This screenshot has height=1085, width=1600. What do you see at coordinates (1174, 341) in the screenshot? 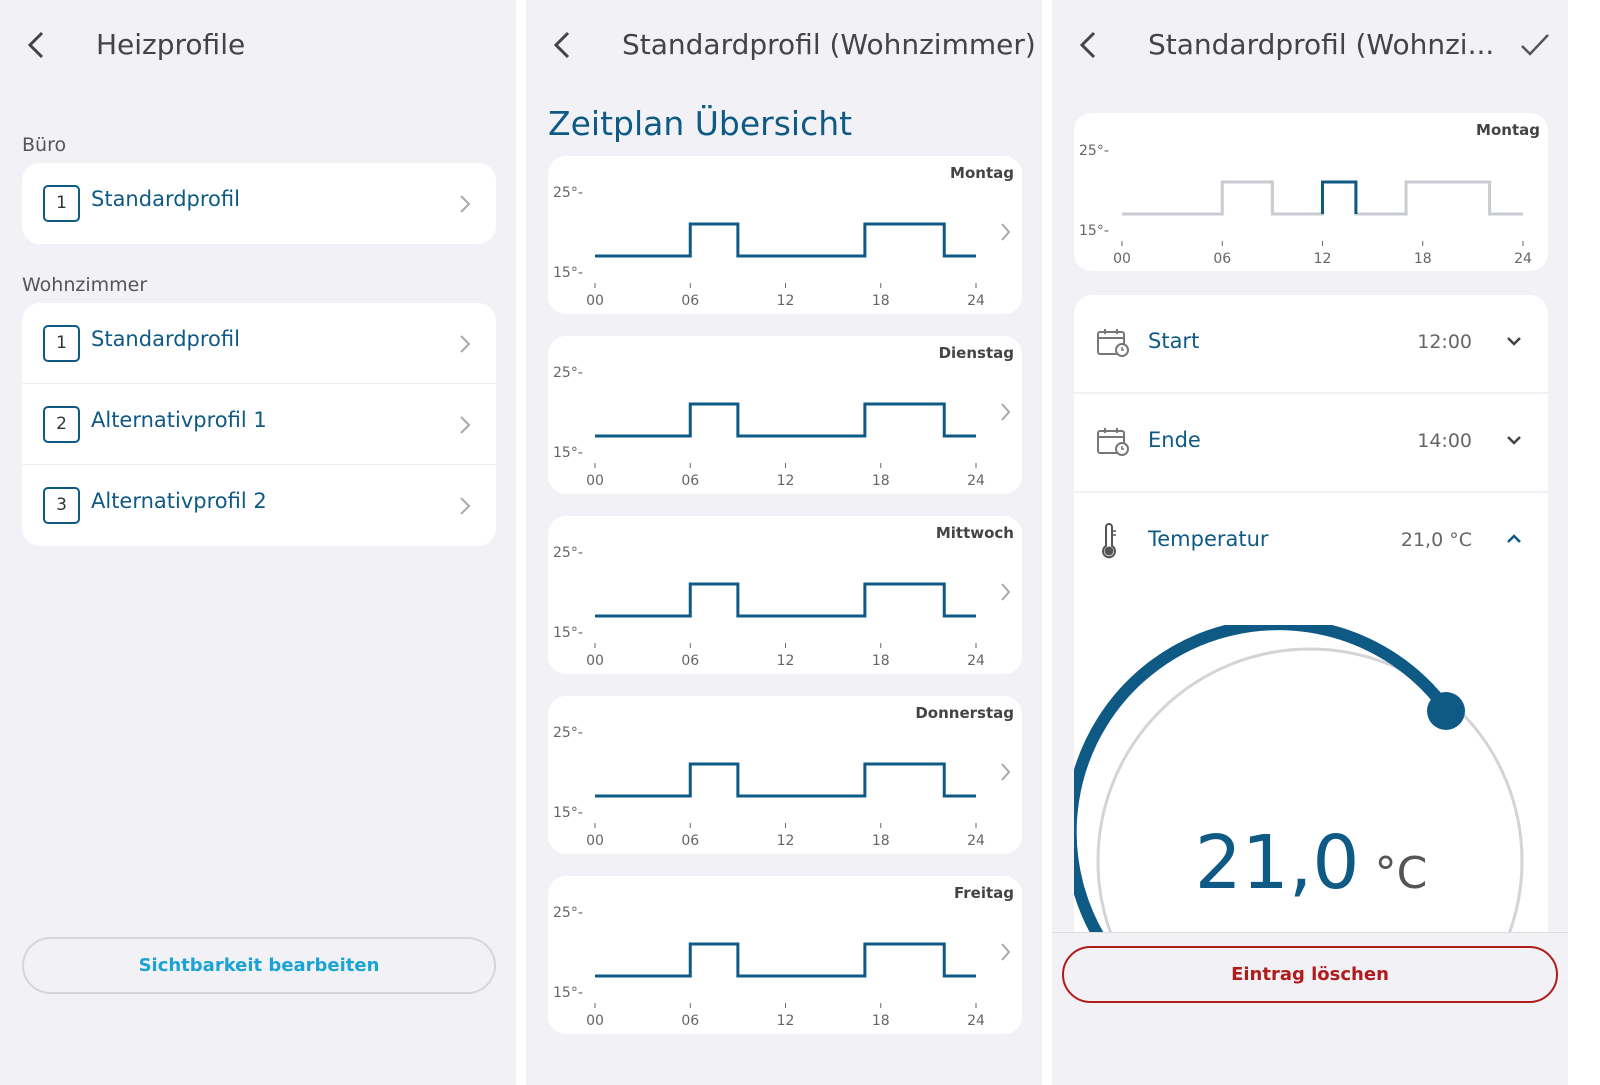
I see `start-label: Start` at bounding box center [1174, 341].